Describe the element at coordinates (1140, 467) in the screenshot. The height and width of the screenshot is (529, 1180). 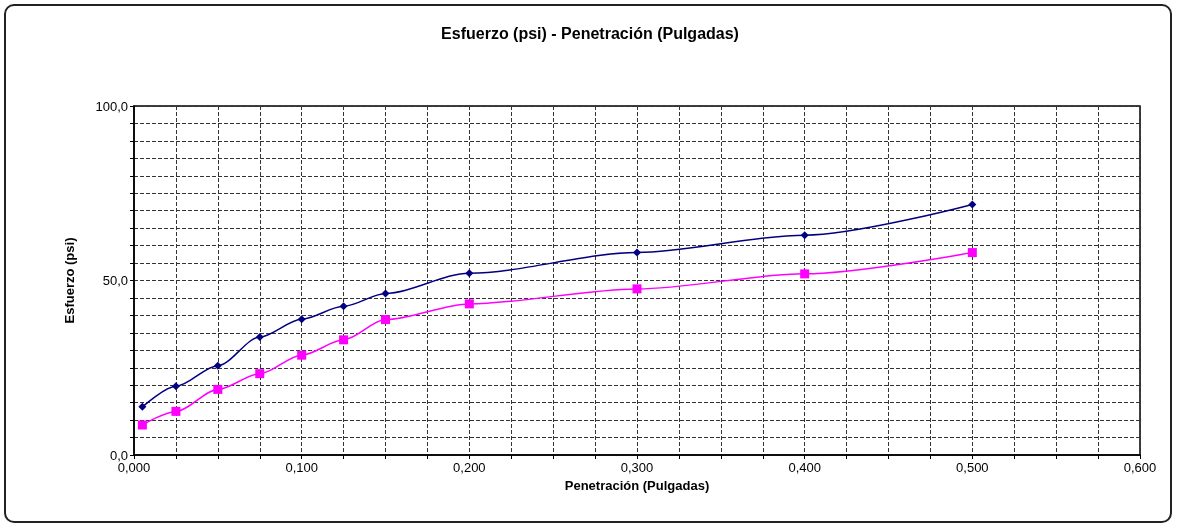
I see `x-tick-label: 0,600` at that location.